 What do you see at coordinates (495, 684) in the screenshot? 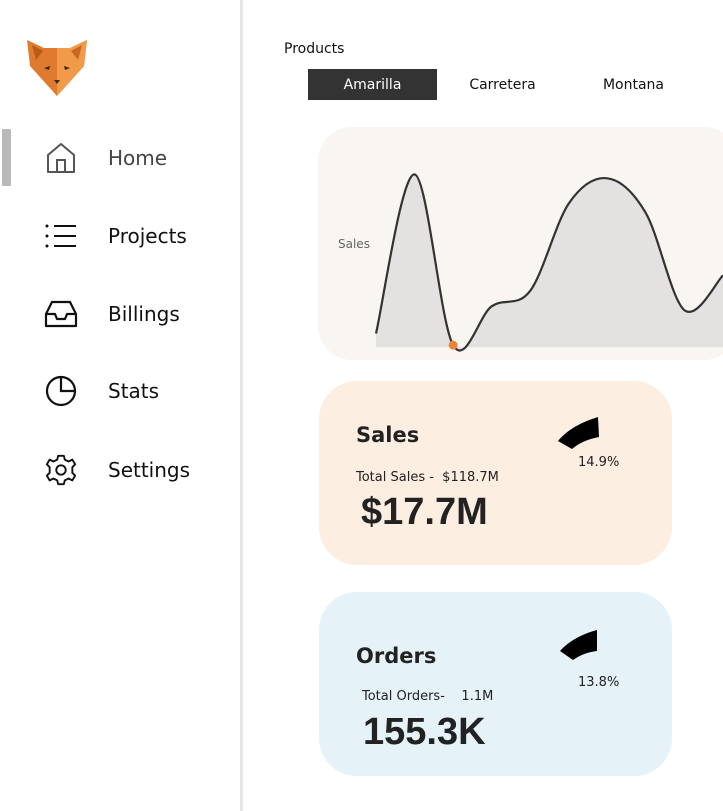
I see `orders-kpi-card: Orders 13.8% Total Orders- 1.1M 155.3K` at bounding box center [495, 684].